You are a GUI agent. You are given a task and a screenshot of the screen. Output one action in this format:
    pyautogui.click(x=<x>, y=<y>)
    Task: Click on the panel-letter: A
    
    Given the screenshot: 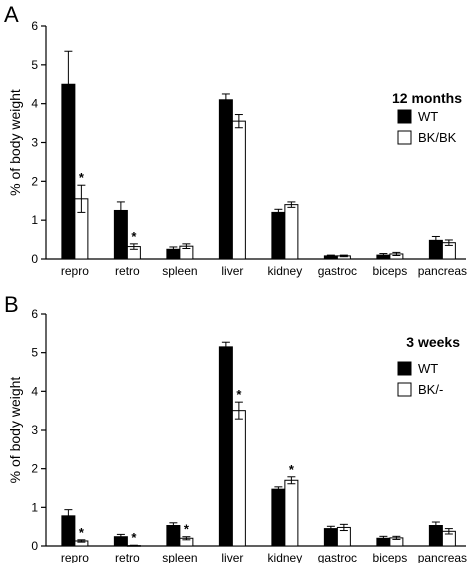 What is the action you would take?
    pyautogui.click(x=11, y=14)
    